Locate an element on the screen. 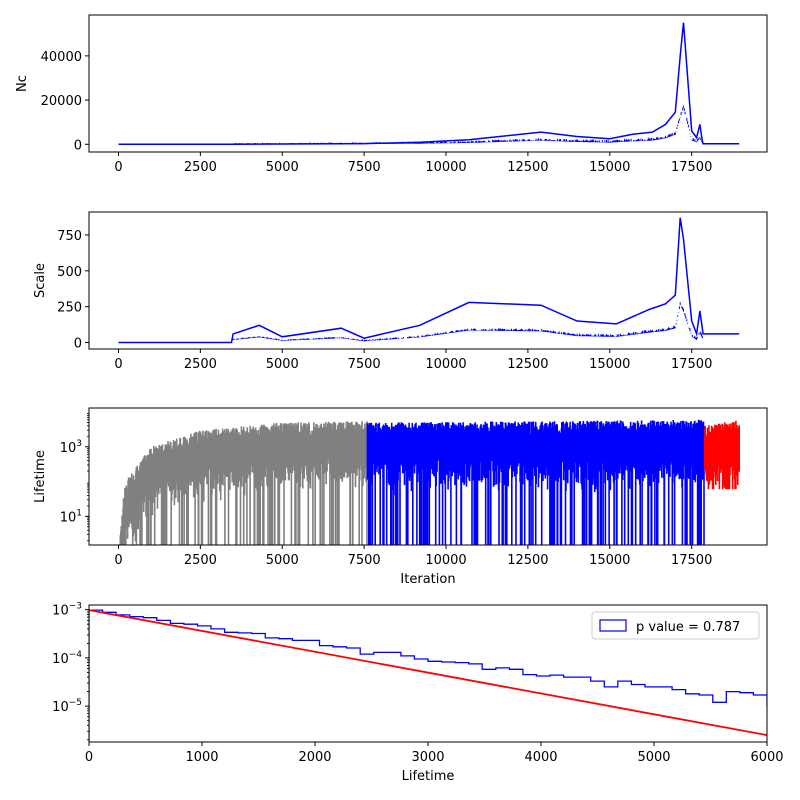  x-tick-label: 3000 is located at coordinates (427, 757).